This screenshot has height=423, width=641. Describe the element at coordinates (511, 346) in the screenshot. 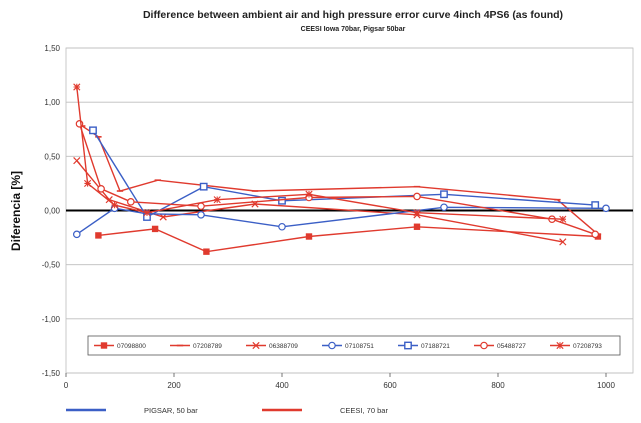

I see `legend-label: 05488727` at that location.